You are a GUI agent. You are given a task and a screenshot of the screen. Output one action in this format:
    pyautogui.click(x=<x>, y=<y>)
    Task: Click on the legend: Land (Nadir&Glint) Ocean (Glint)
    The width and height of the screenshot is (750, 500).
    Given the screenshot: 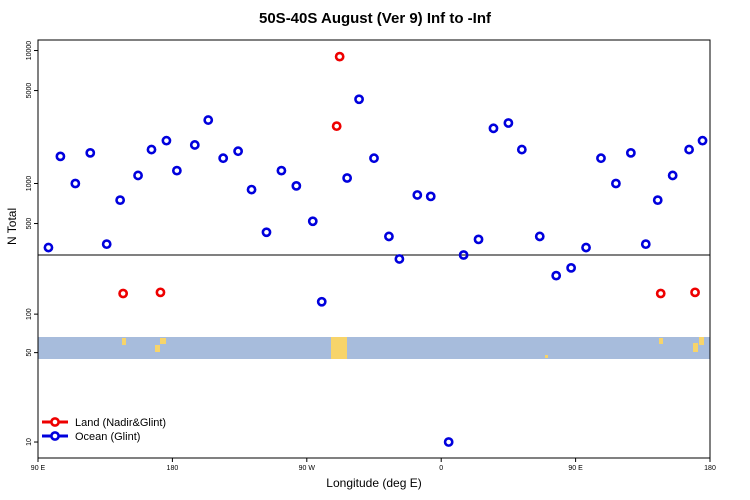 What is the action you would take?
    pyautogui.click(x=104, y=430)
    